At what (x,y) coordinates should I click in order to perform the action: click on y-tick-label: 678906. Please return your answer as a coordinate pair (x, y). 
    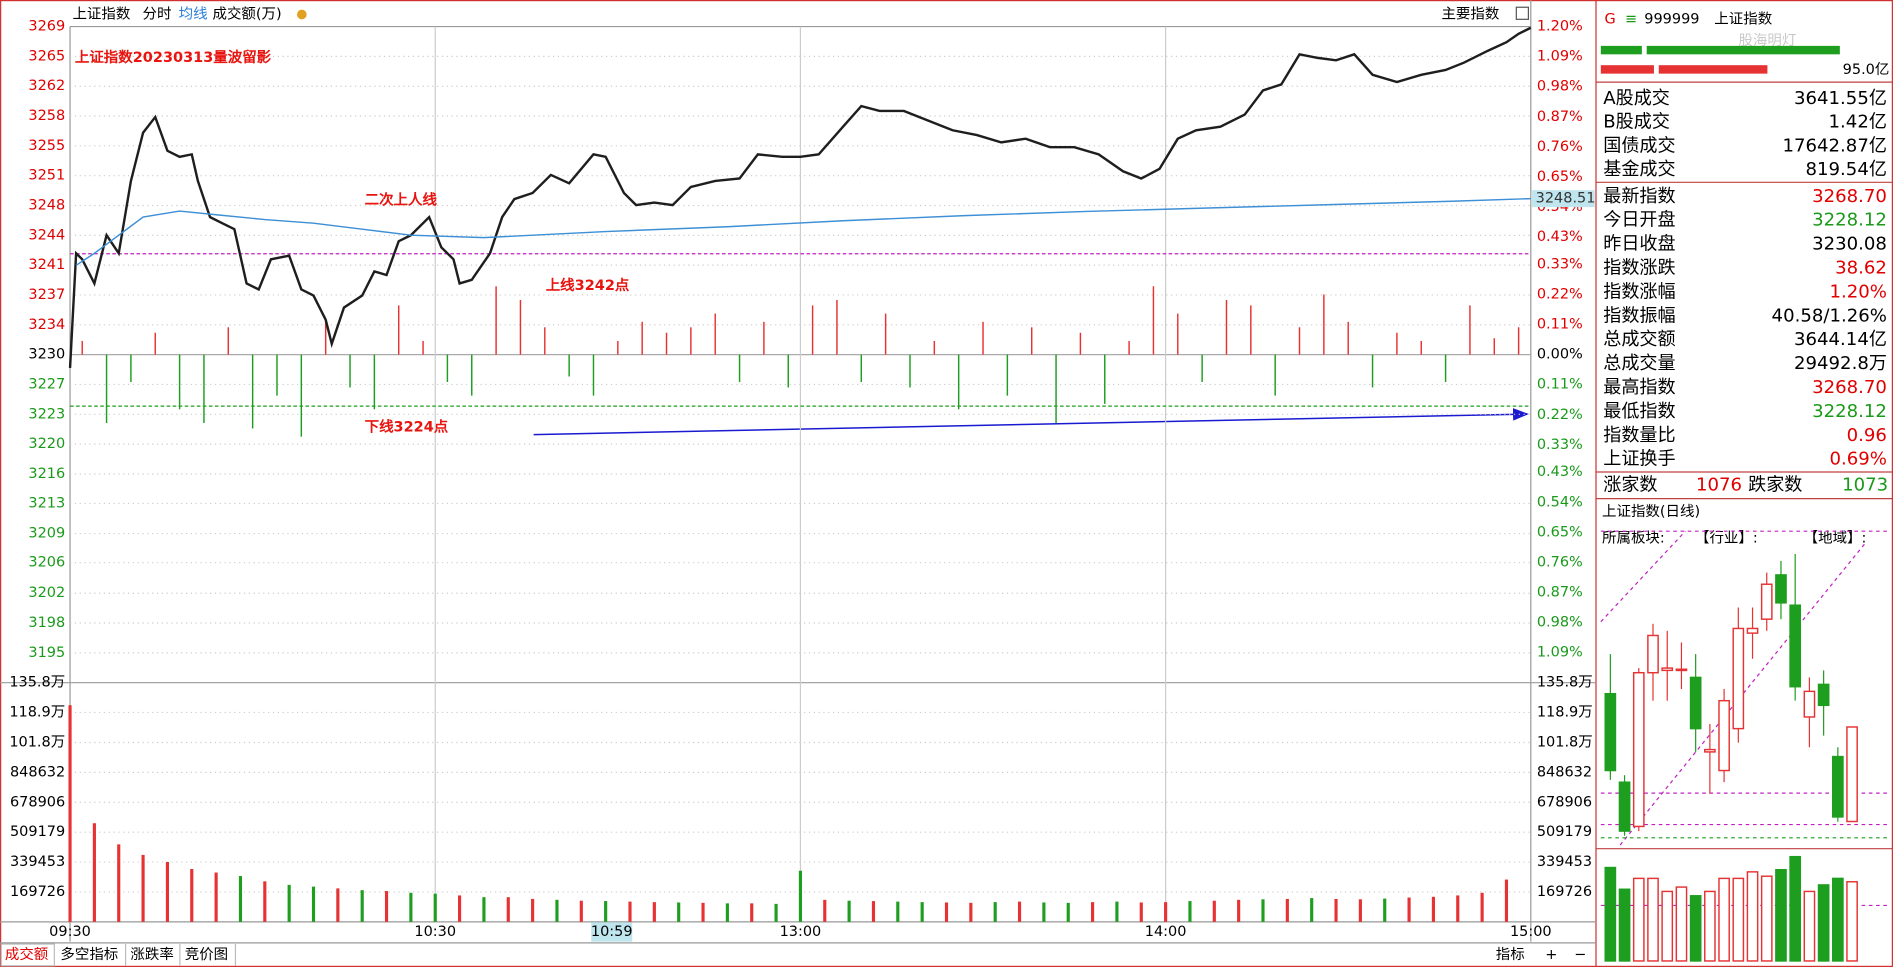
    Looking at the image, I should click on (37, 802).